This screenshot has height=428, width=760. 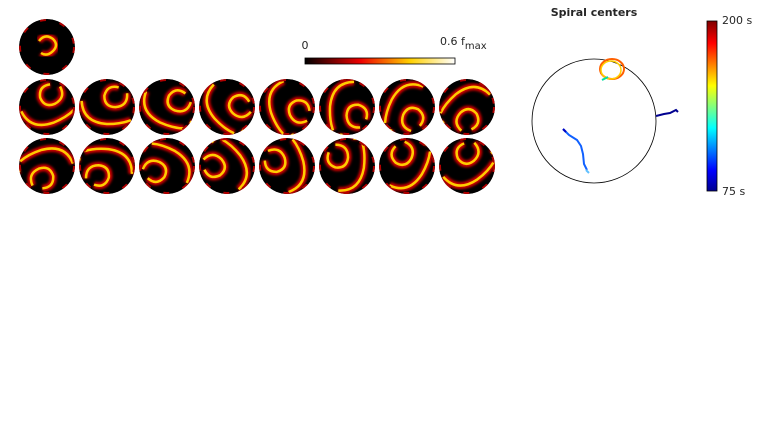 What do you see at coordinates (594, 12) in the screenshot?
I see `panel-title: Spiral centers` at bounding box center [594, 12].